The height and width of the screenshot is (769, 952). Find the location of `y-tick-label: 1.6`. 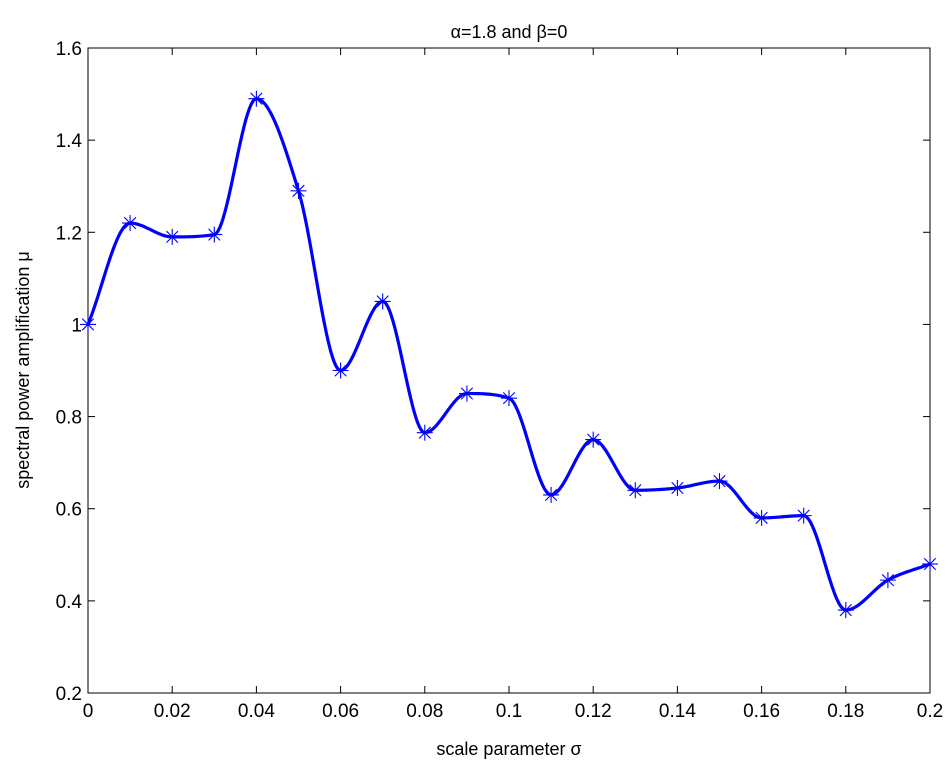

y-tick-label: 1.6 is located at coordinates (69, 49).